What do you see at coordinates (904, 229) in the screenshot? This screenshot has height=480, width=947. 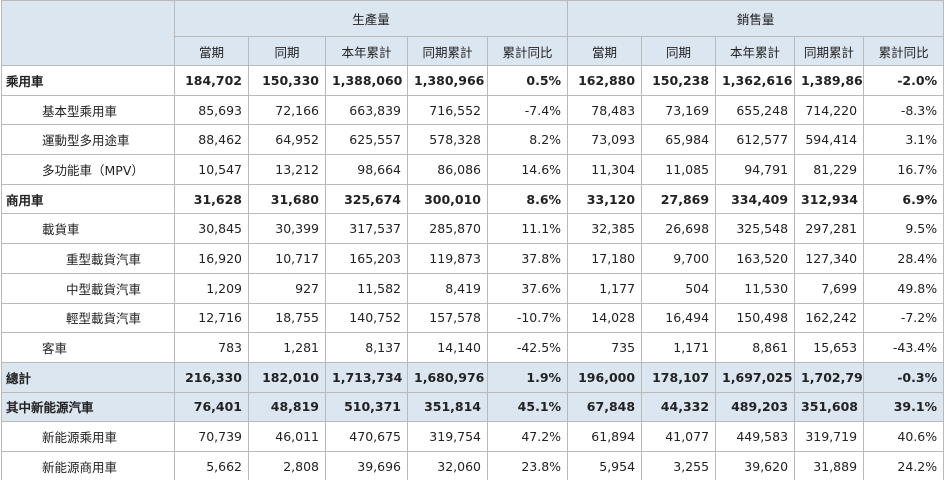 I see `value-cell: 9.5%` at bounding box center [904, 229].